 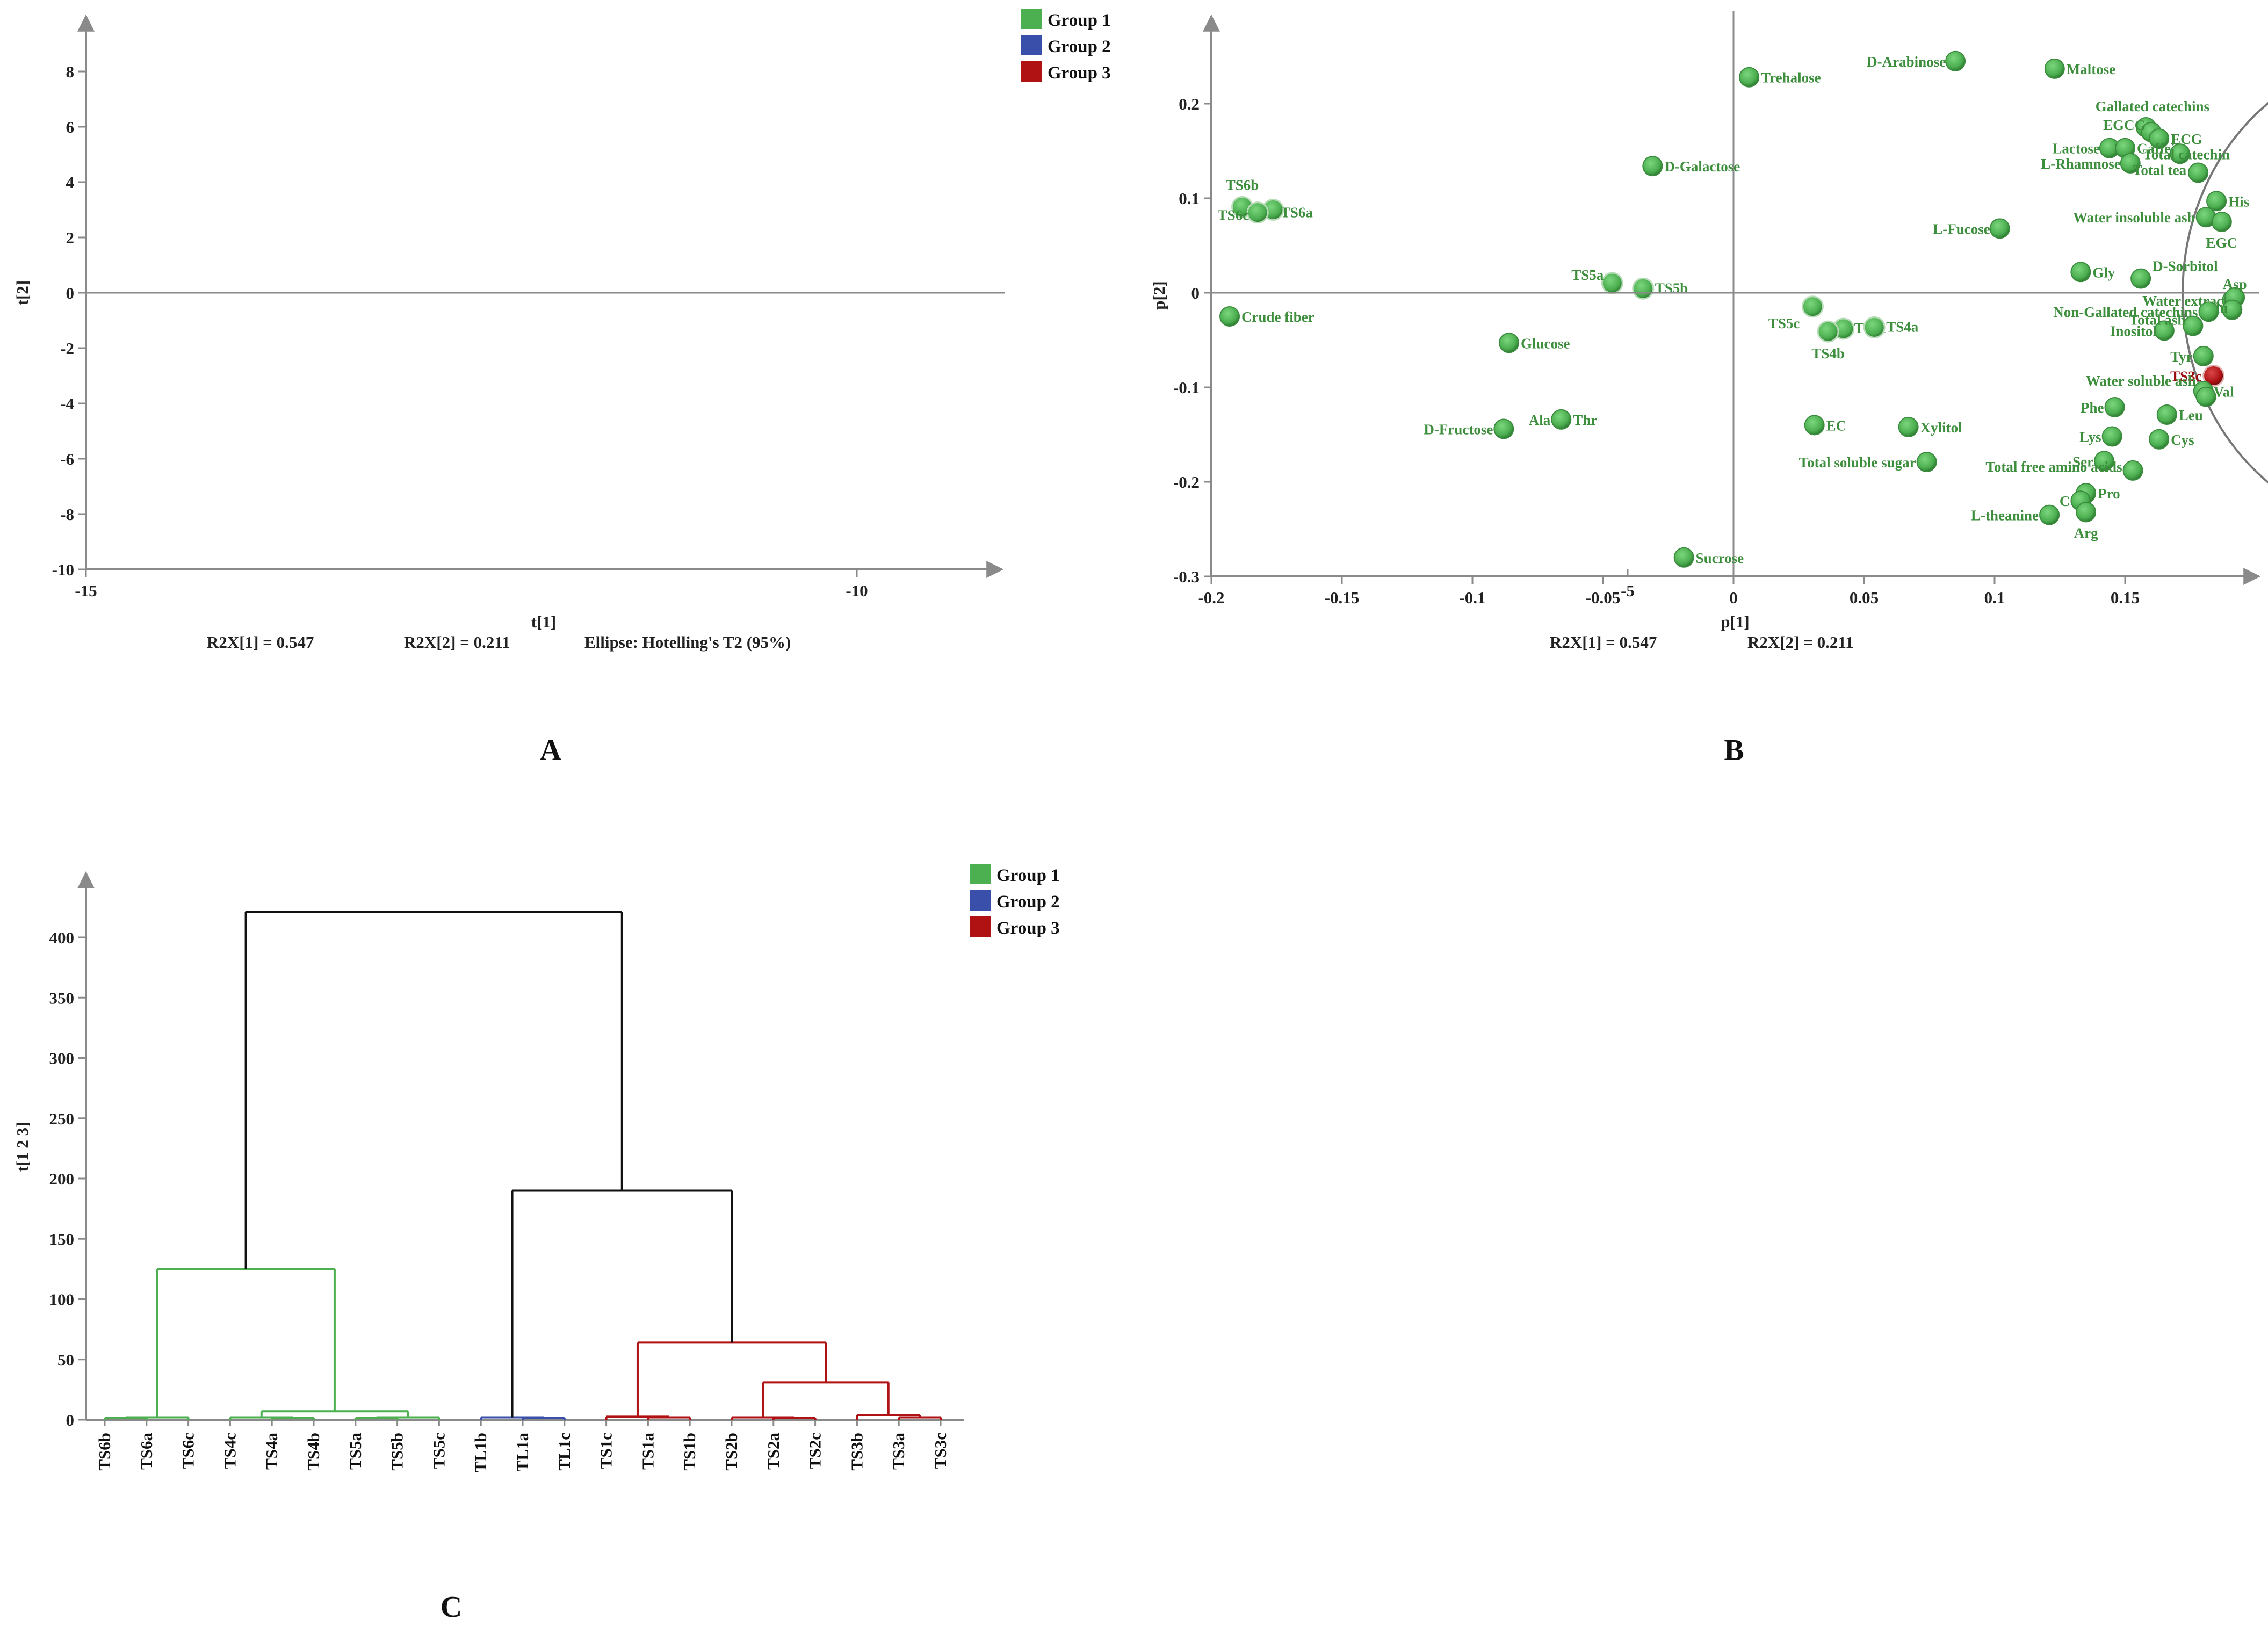 I want to click on panel-b-point-d-fructose, so click(x=1503, y=428).